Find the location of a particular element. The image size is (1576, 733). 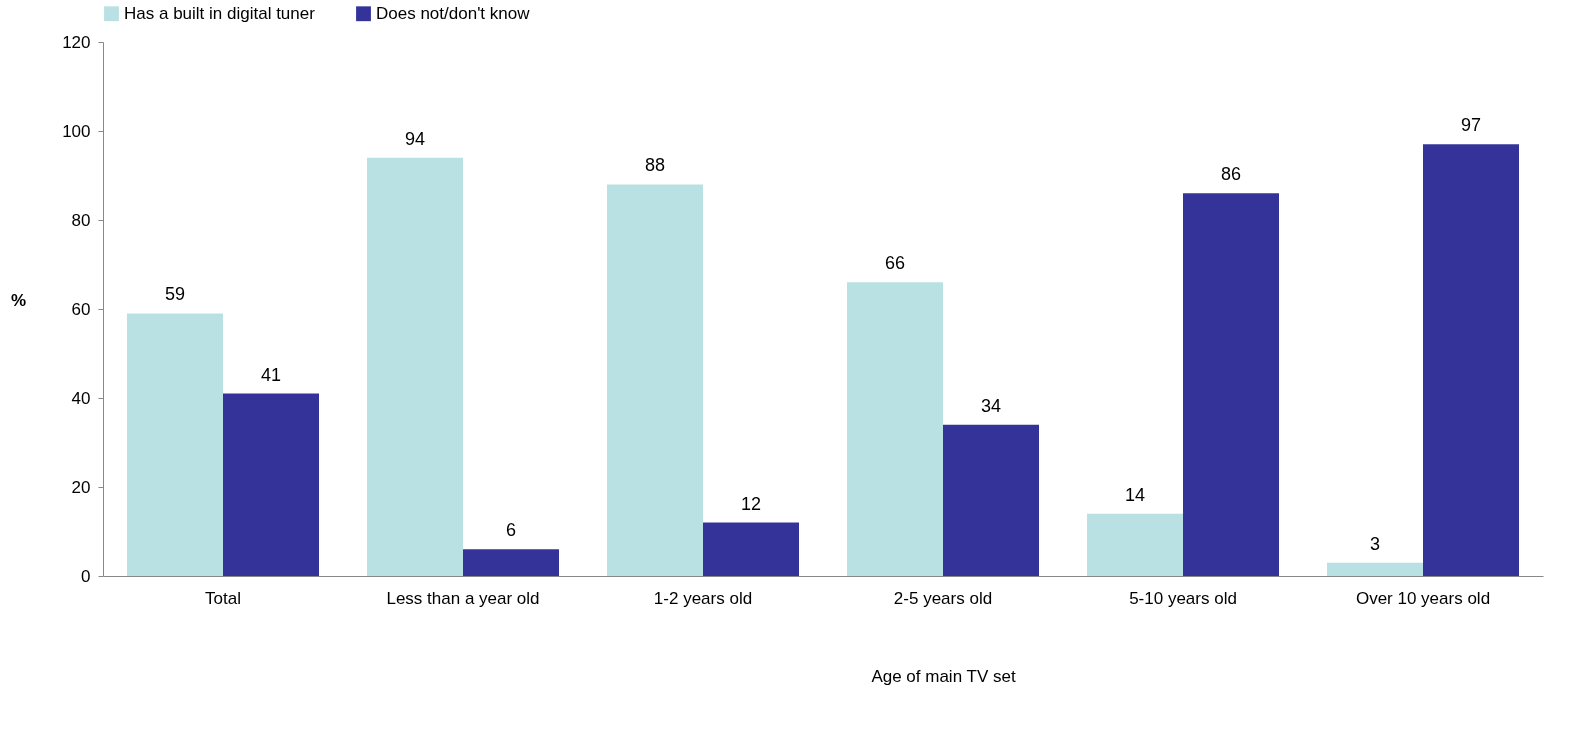

legend-label: Does not/don't know is located at coordinates (453, 13).